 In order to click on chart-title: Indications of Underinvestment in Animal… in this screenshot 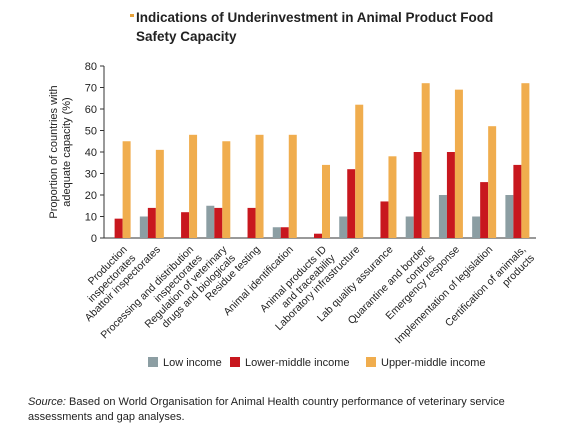, I will do `click(346, 27)`.